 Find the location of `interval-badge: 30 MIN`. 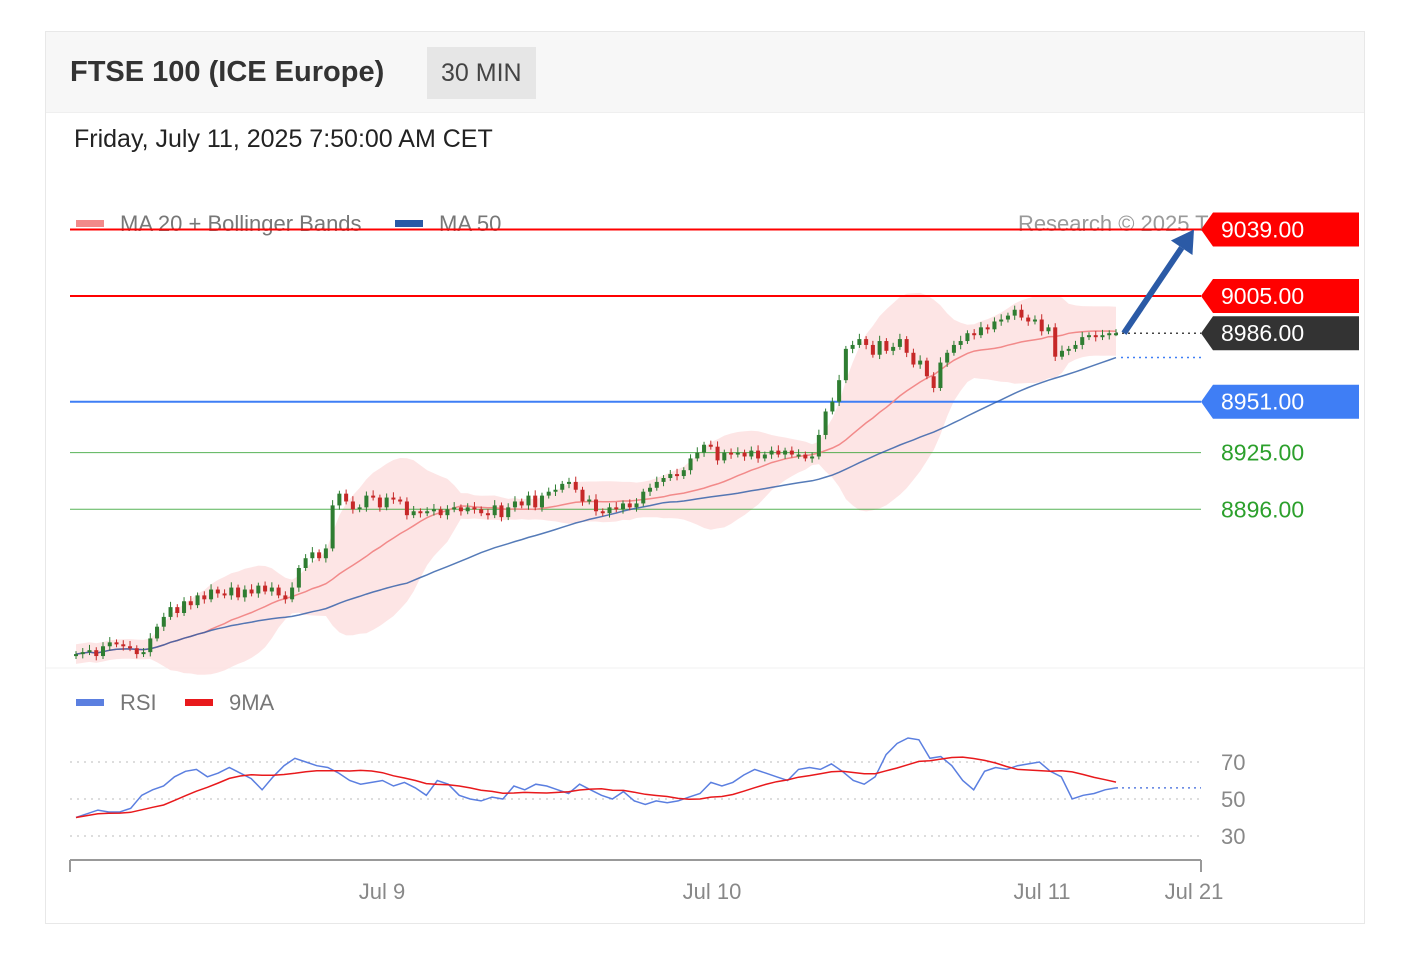

interval-badge: 30 MIN is located at coordinates (481, 73).